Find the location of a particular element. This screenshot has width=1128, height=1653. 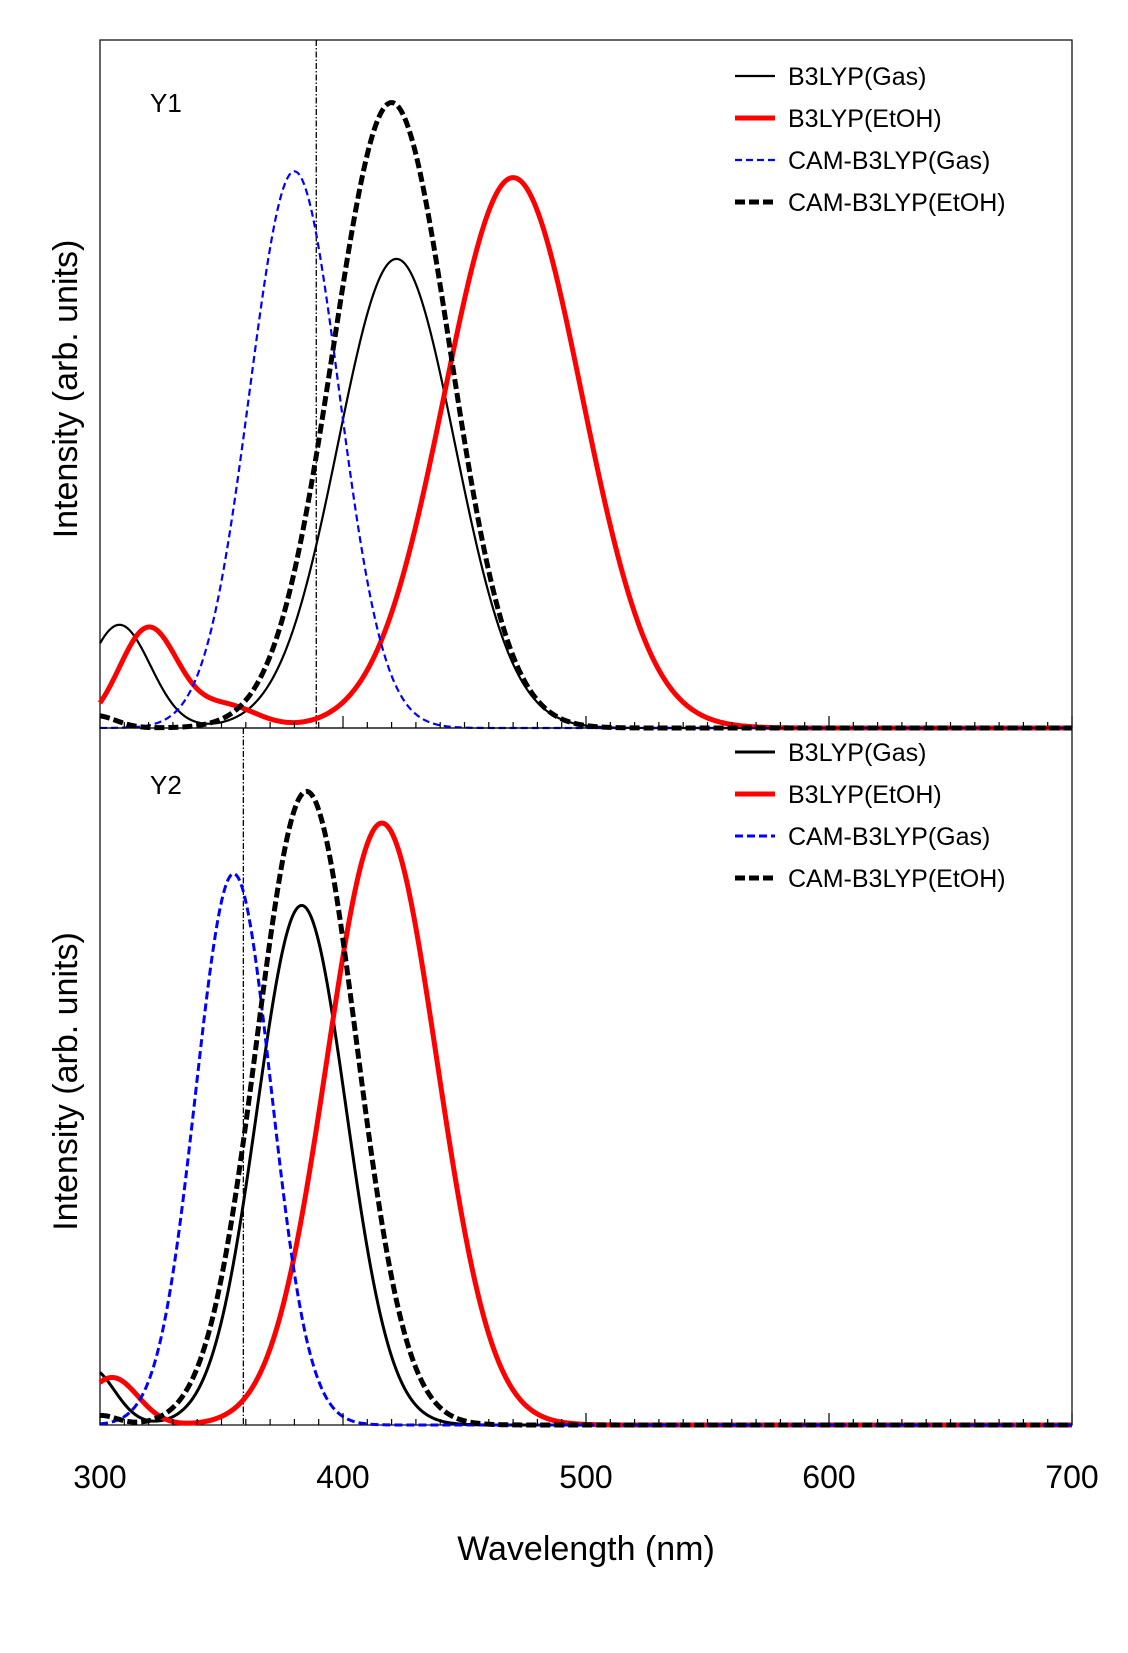

x-tick-label: 300 is located at coordinates (99, 1477).